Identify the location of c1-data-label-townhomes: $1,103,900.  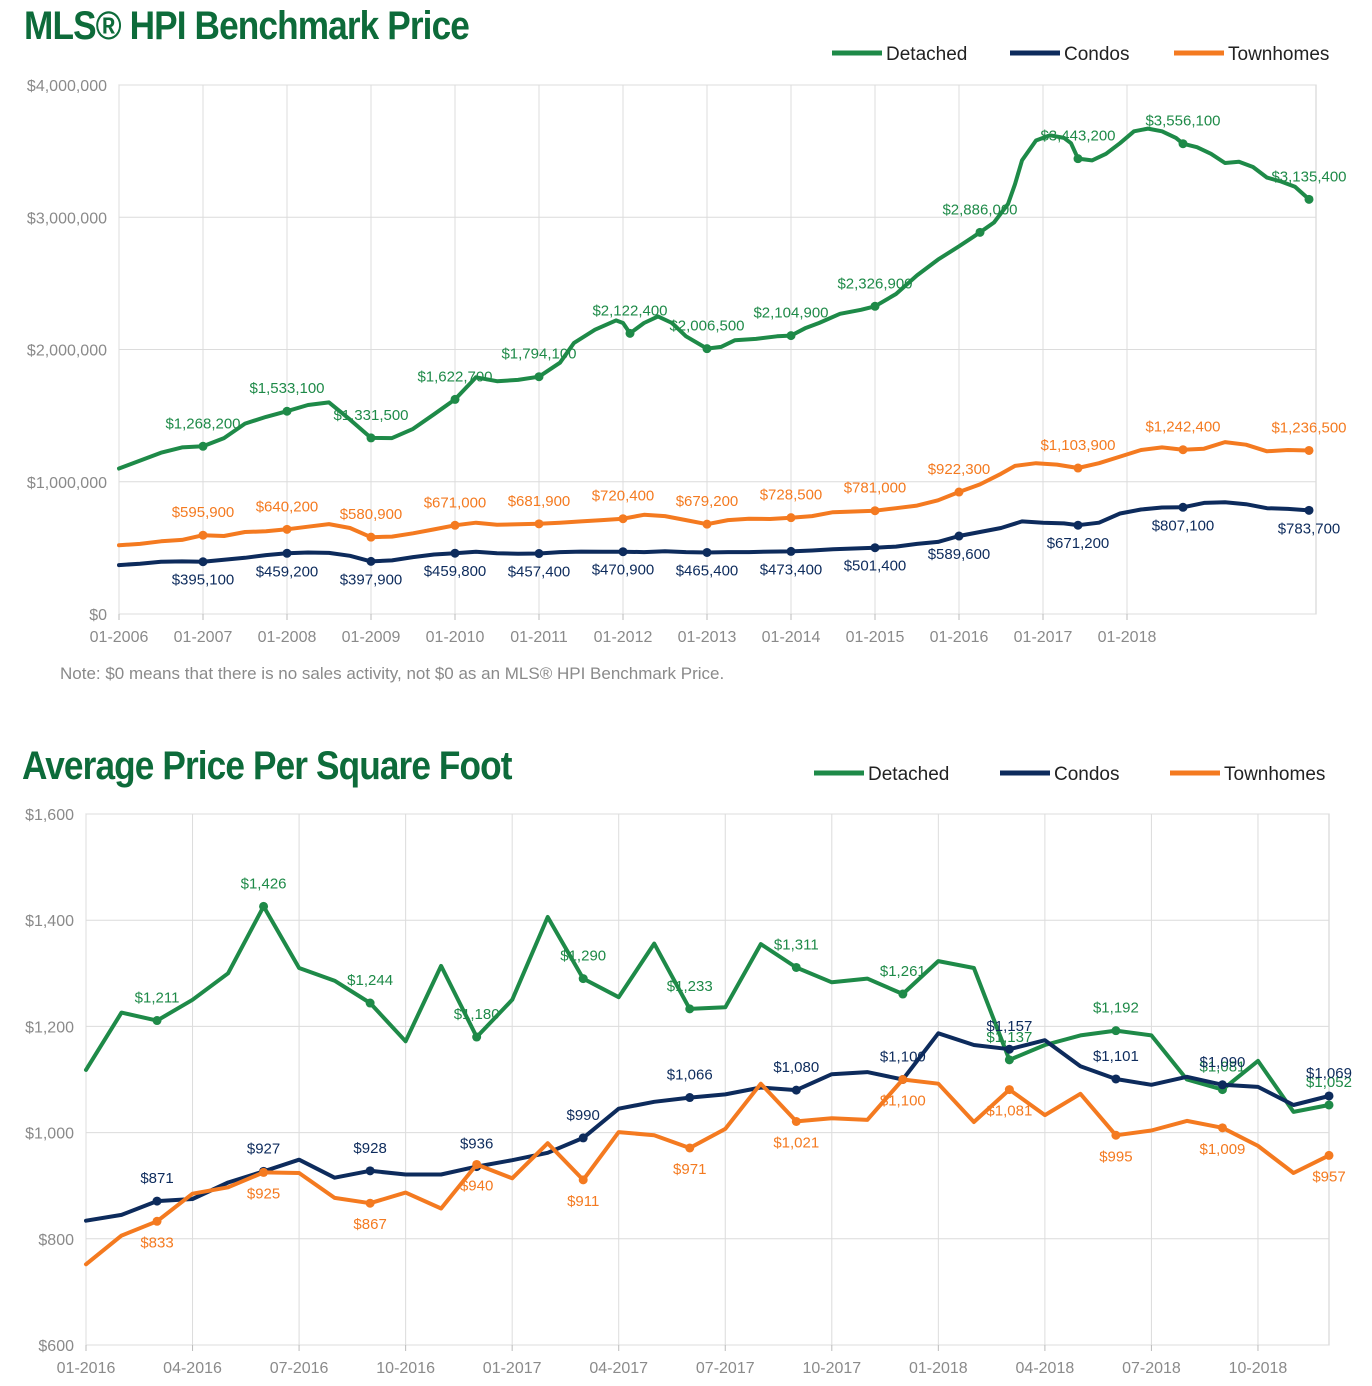
(1077, 445).